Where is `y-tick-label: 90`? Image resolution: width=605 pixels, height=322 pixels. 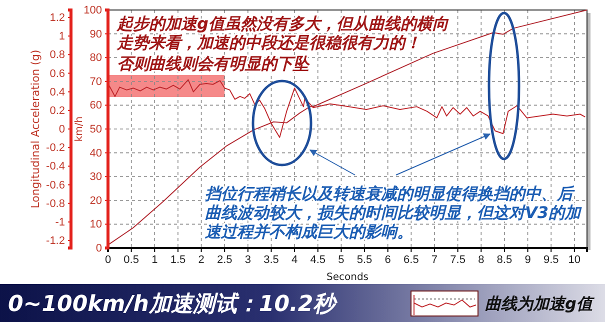 y-tick-label: 90 is located at coordinates (96, 34).